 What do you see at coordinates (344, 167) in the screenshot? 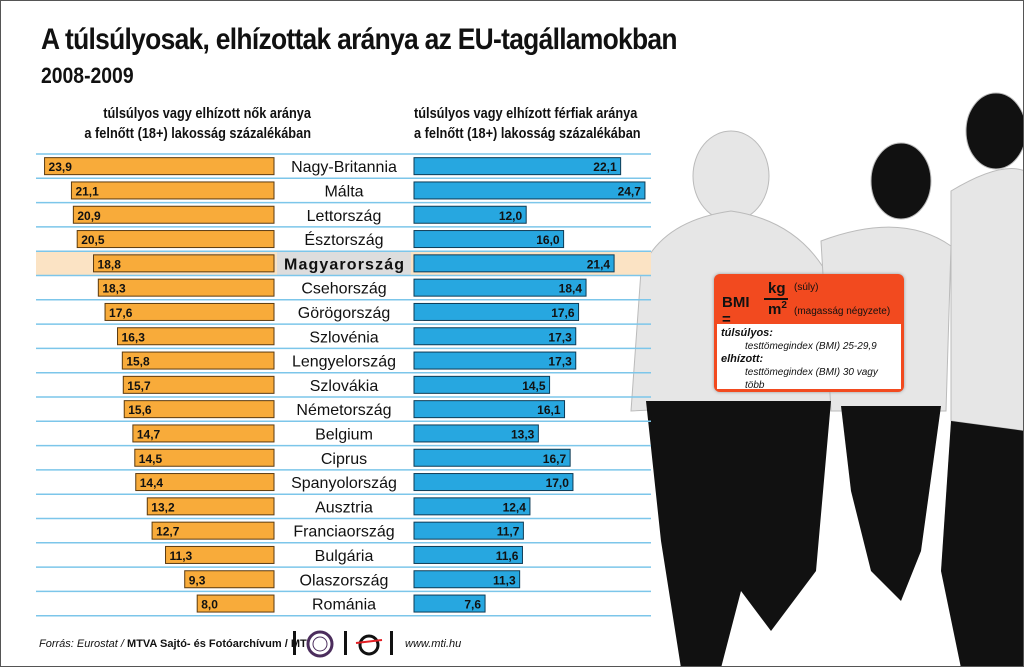
I see `country-label: Nagy-Britannia` at bounding box center [344, 167].